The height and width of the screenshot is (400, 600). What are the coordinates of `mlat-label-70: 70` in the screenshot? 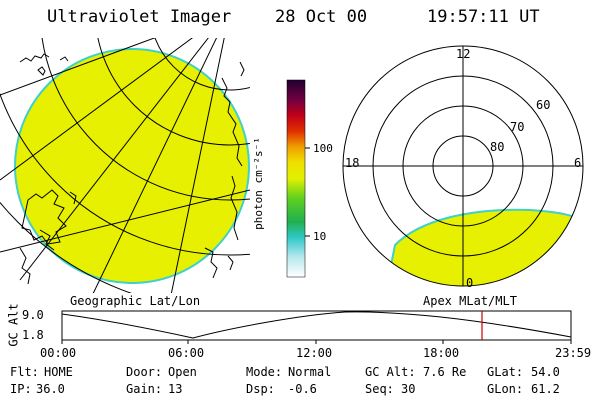 It's located at (517, 127).